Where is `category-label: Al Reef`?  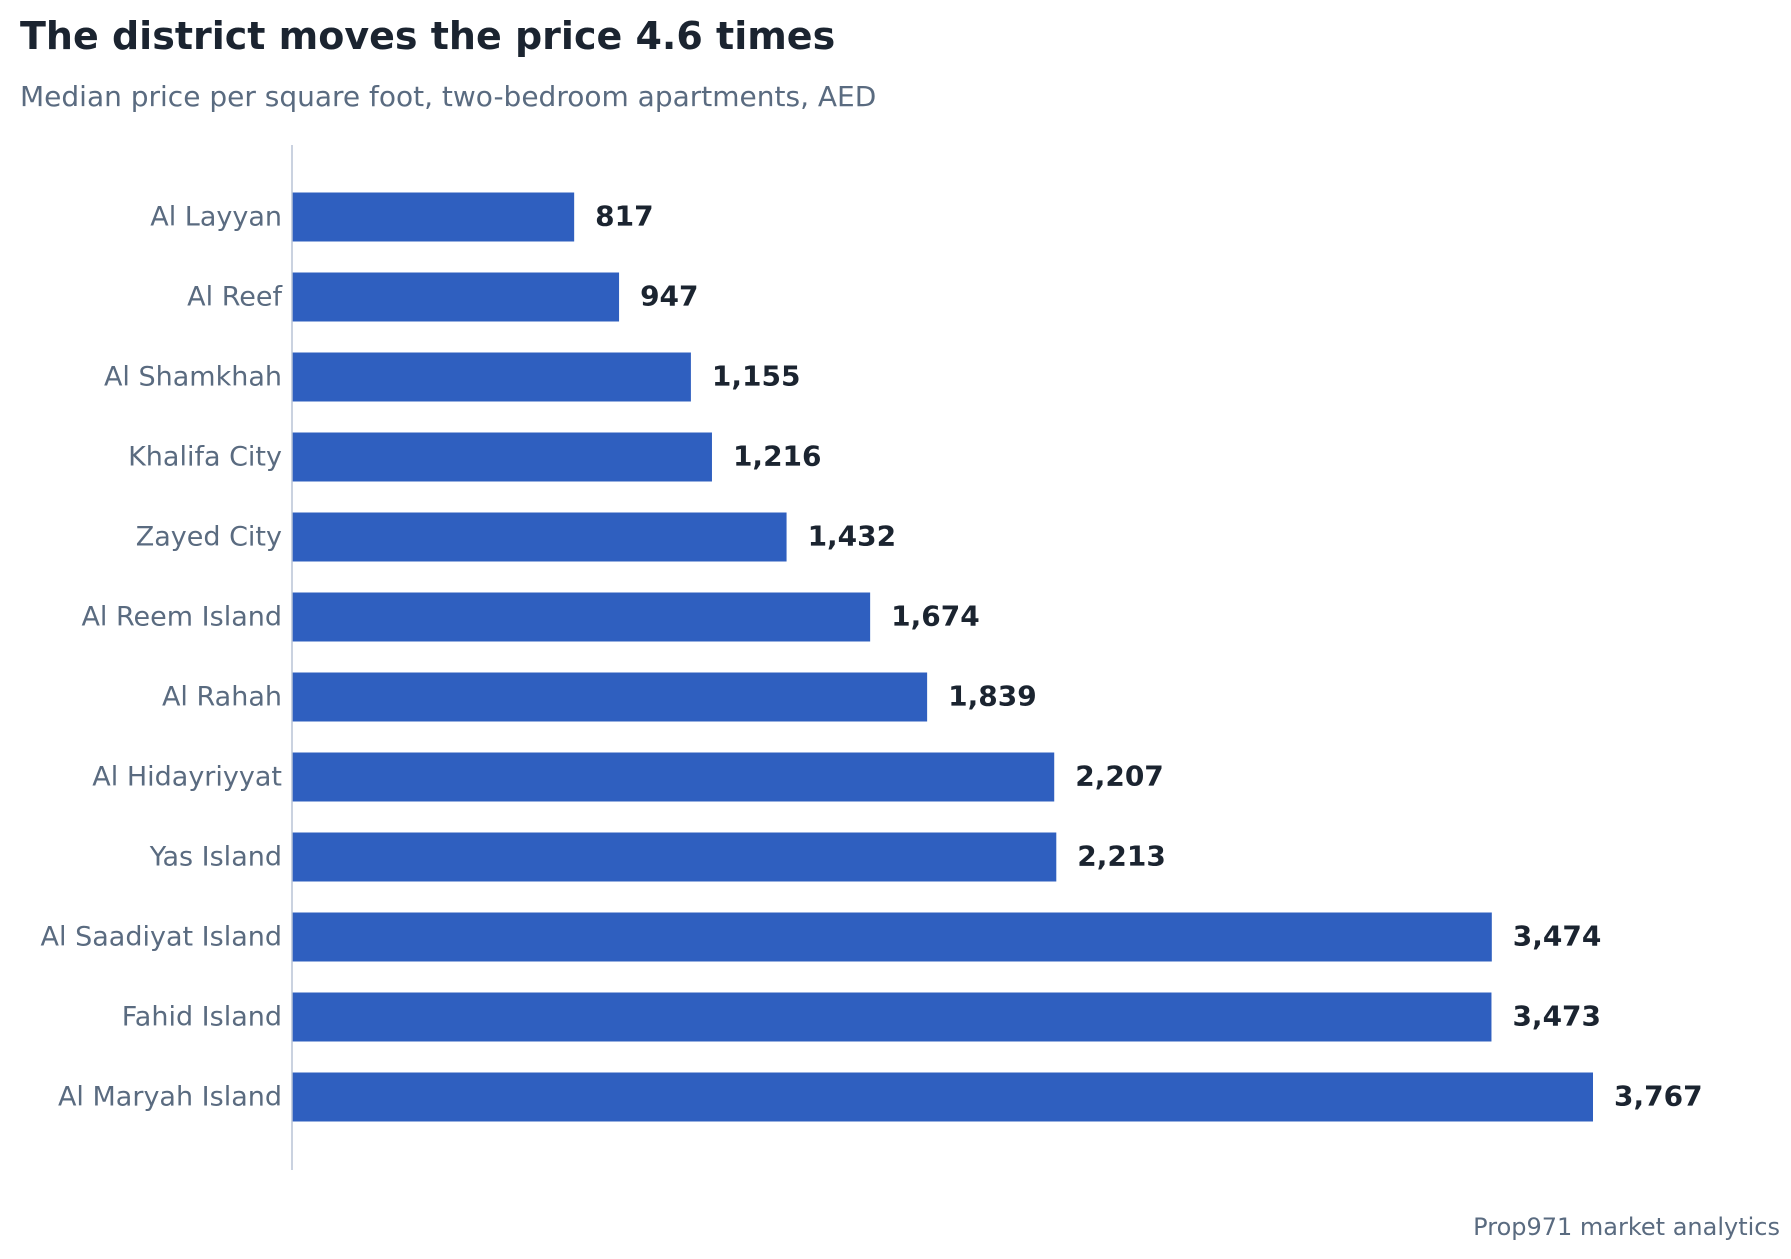
category-label: Al Reef is located at coordinates (235, 297).